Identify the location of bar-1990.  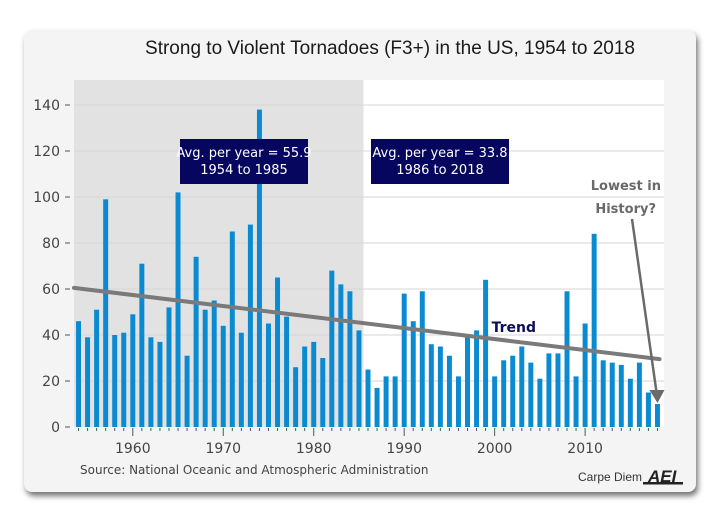
(404, 360).